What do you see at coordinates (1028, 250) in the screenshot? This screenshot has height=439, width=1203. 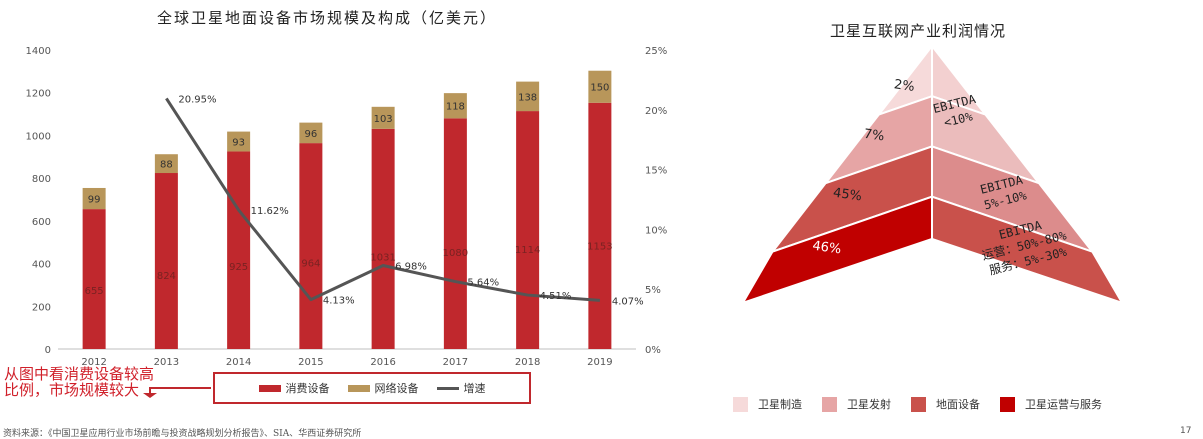 I see `pyramid-level-right` at bounding box center [1028, 250].